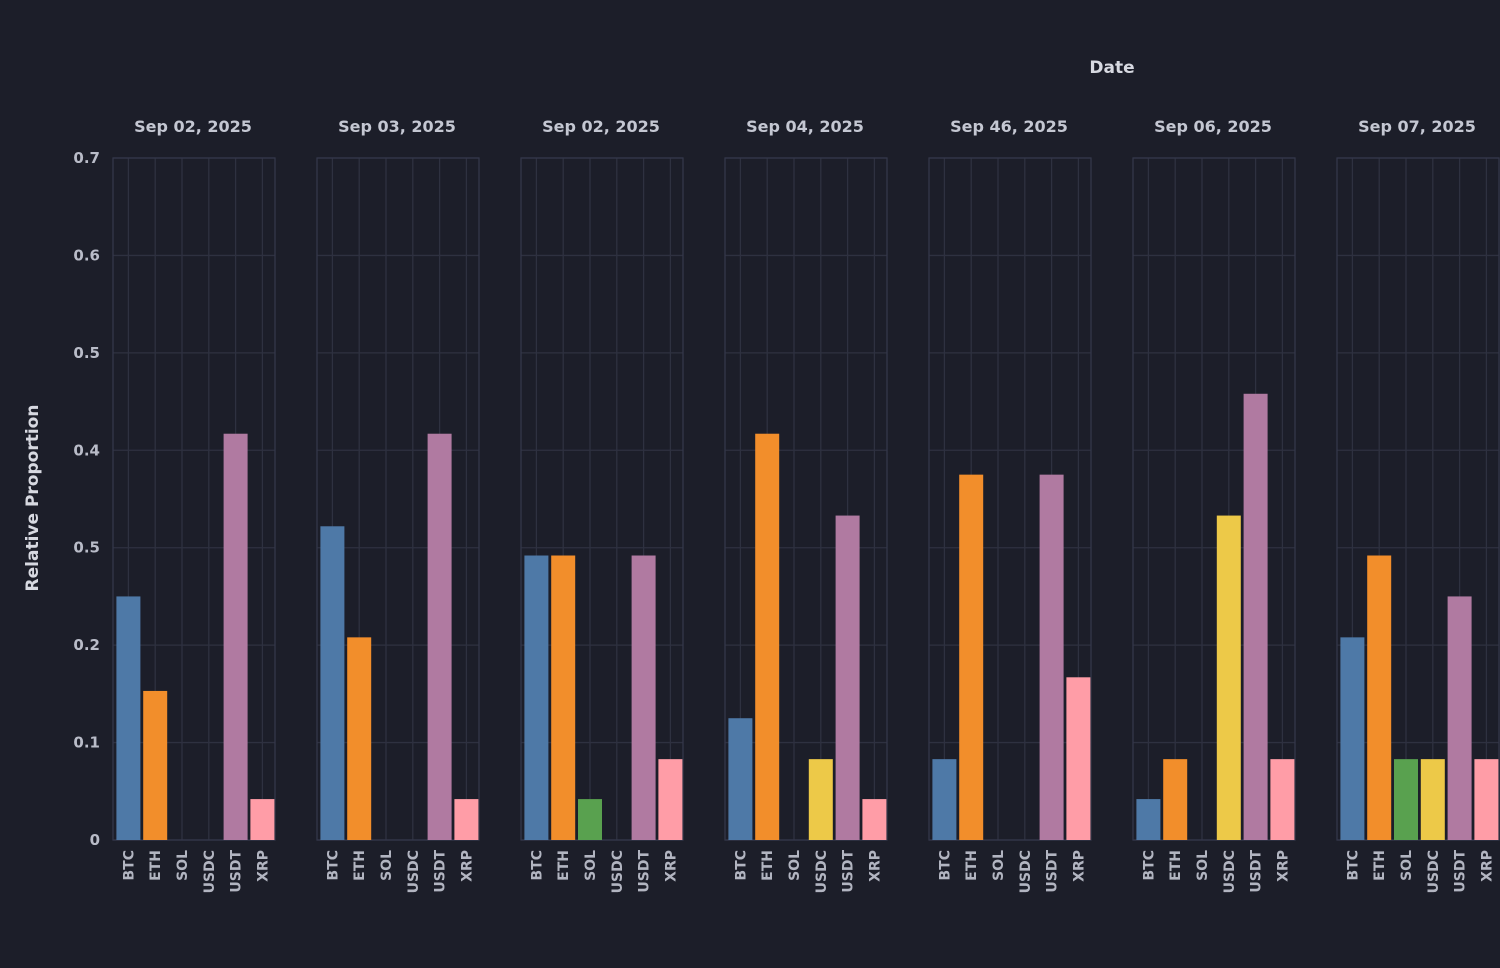  What do you see at coordinates (95, 840) in the screenshot?
I see `y-tick-label: 0` at bounding box center [95, 840].